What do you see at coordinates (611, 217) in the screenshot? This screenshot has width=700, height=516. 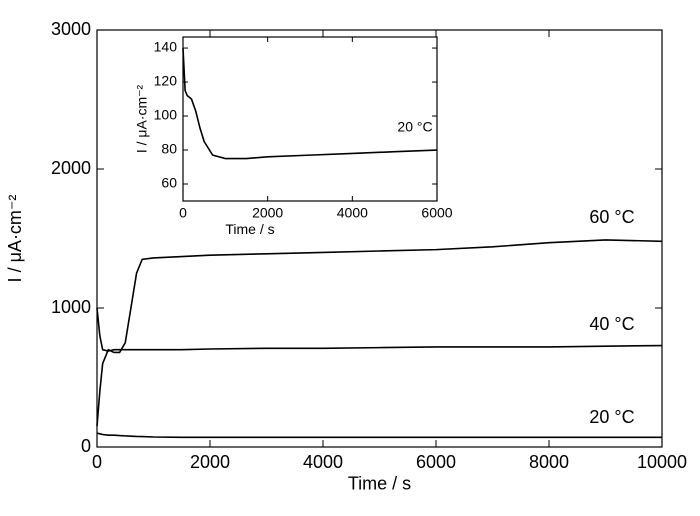 I see `series-label: 60 °C` at bounding box center [611, 217].